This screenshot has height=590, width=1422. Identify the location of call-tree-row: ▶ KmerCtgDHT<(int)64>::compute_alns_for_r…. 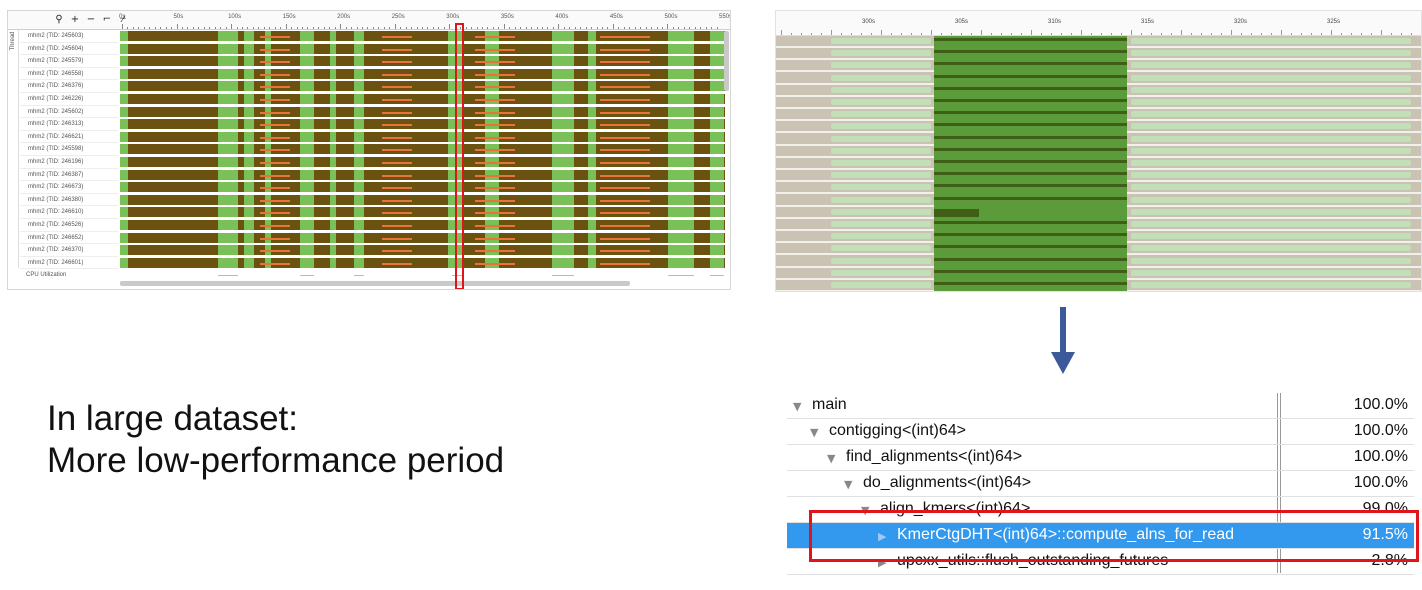
(1100, 536).